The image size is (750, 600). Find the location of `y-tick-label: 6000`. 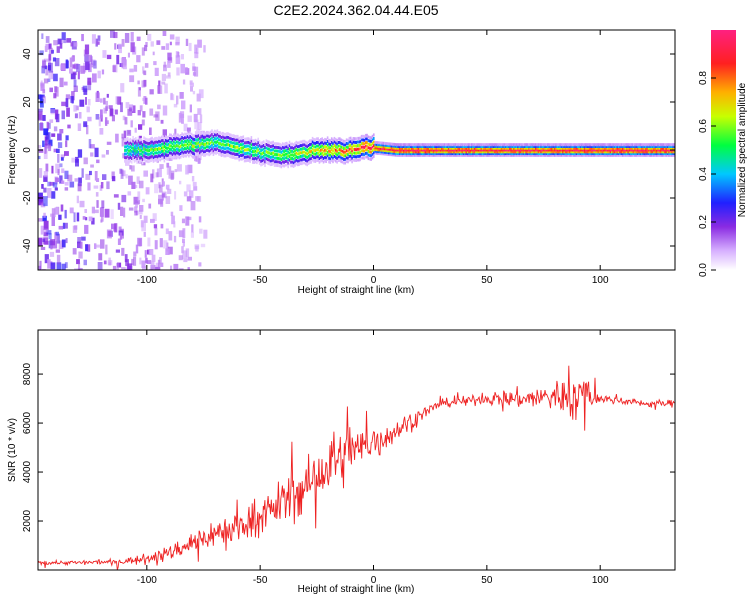

y-tick-label: 6000 is located at coordinates (27, 423).